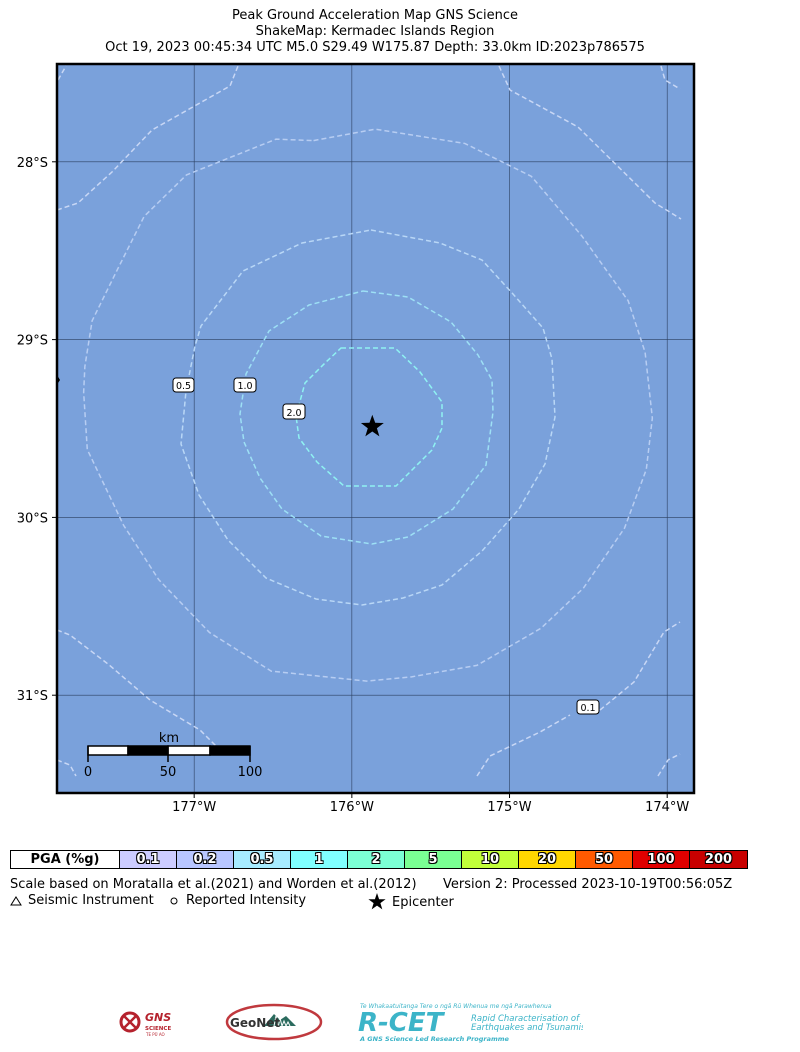 The width and height of the screenshot is (800, 1052). What do you see at coordinates (32, 518) in the screenshot?
I see `lat-tick-label: 30°S` at bounding box center [32, 518].